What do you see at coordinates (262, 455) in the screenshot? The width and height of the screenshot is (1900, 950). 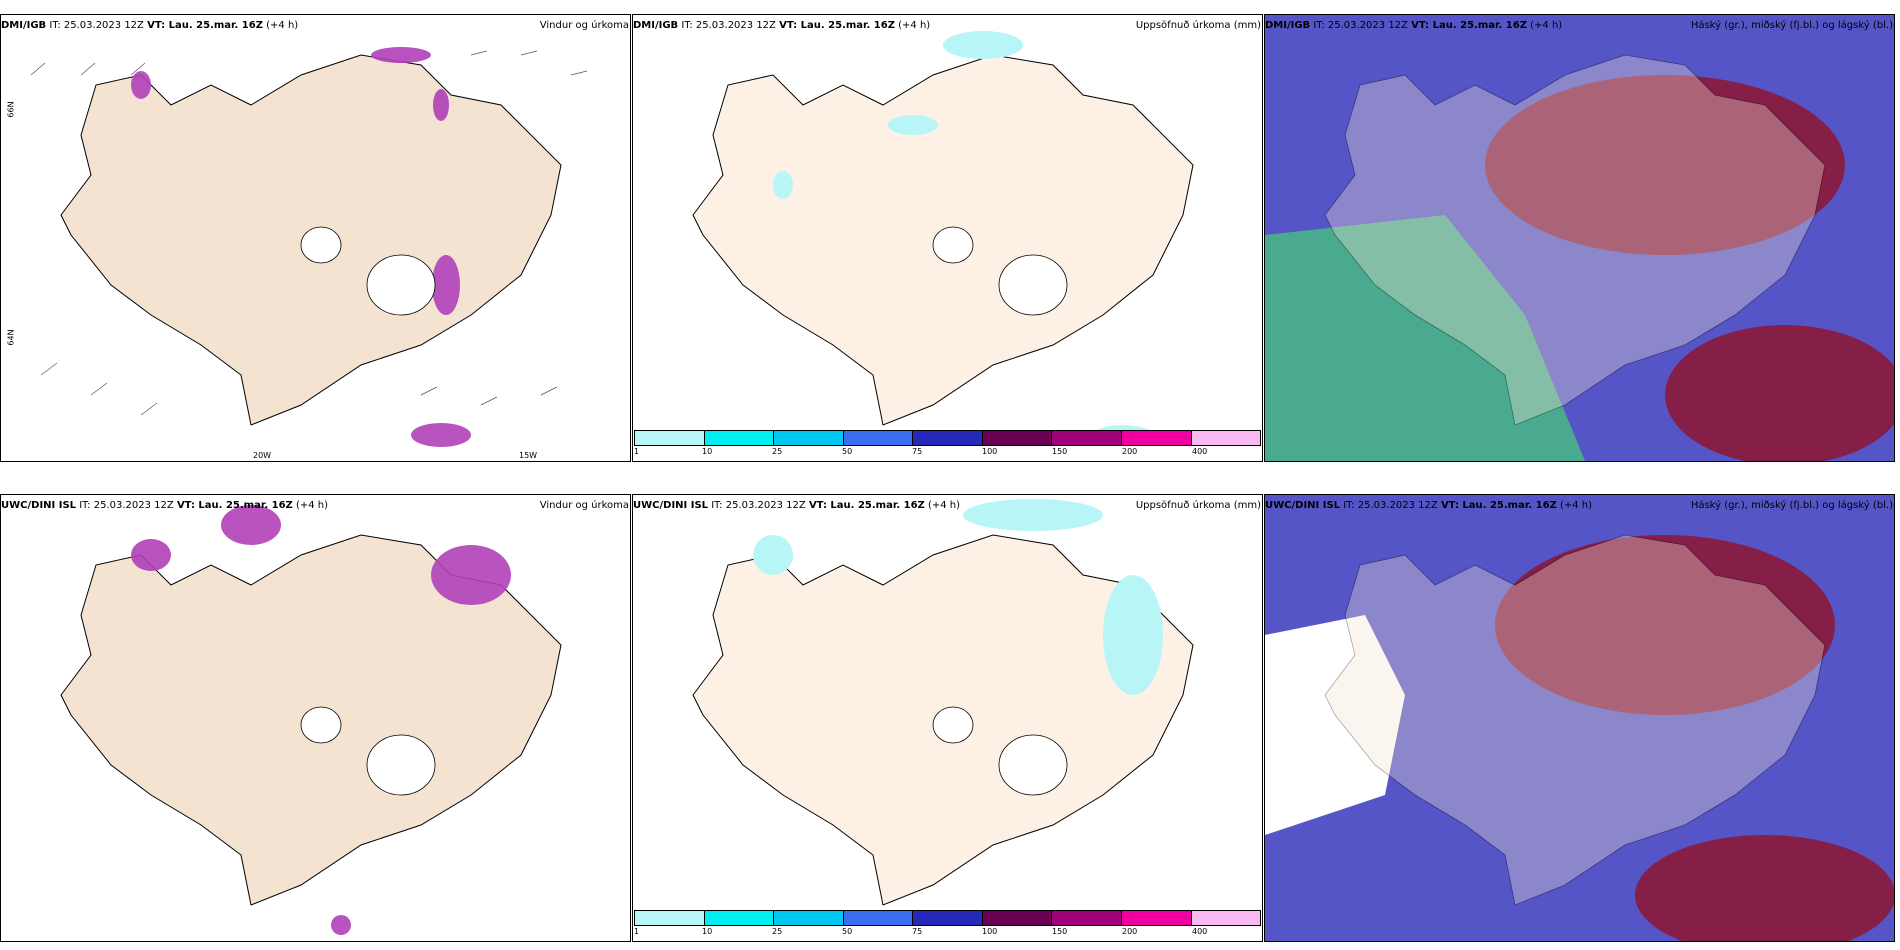 I see `lon-label-20w: 20W` at bounding box center [262, 455].